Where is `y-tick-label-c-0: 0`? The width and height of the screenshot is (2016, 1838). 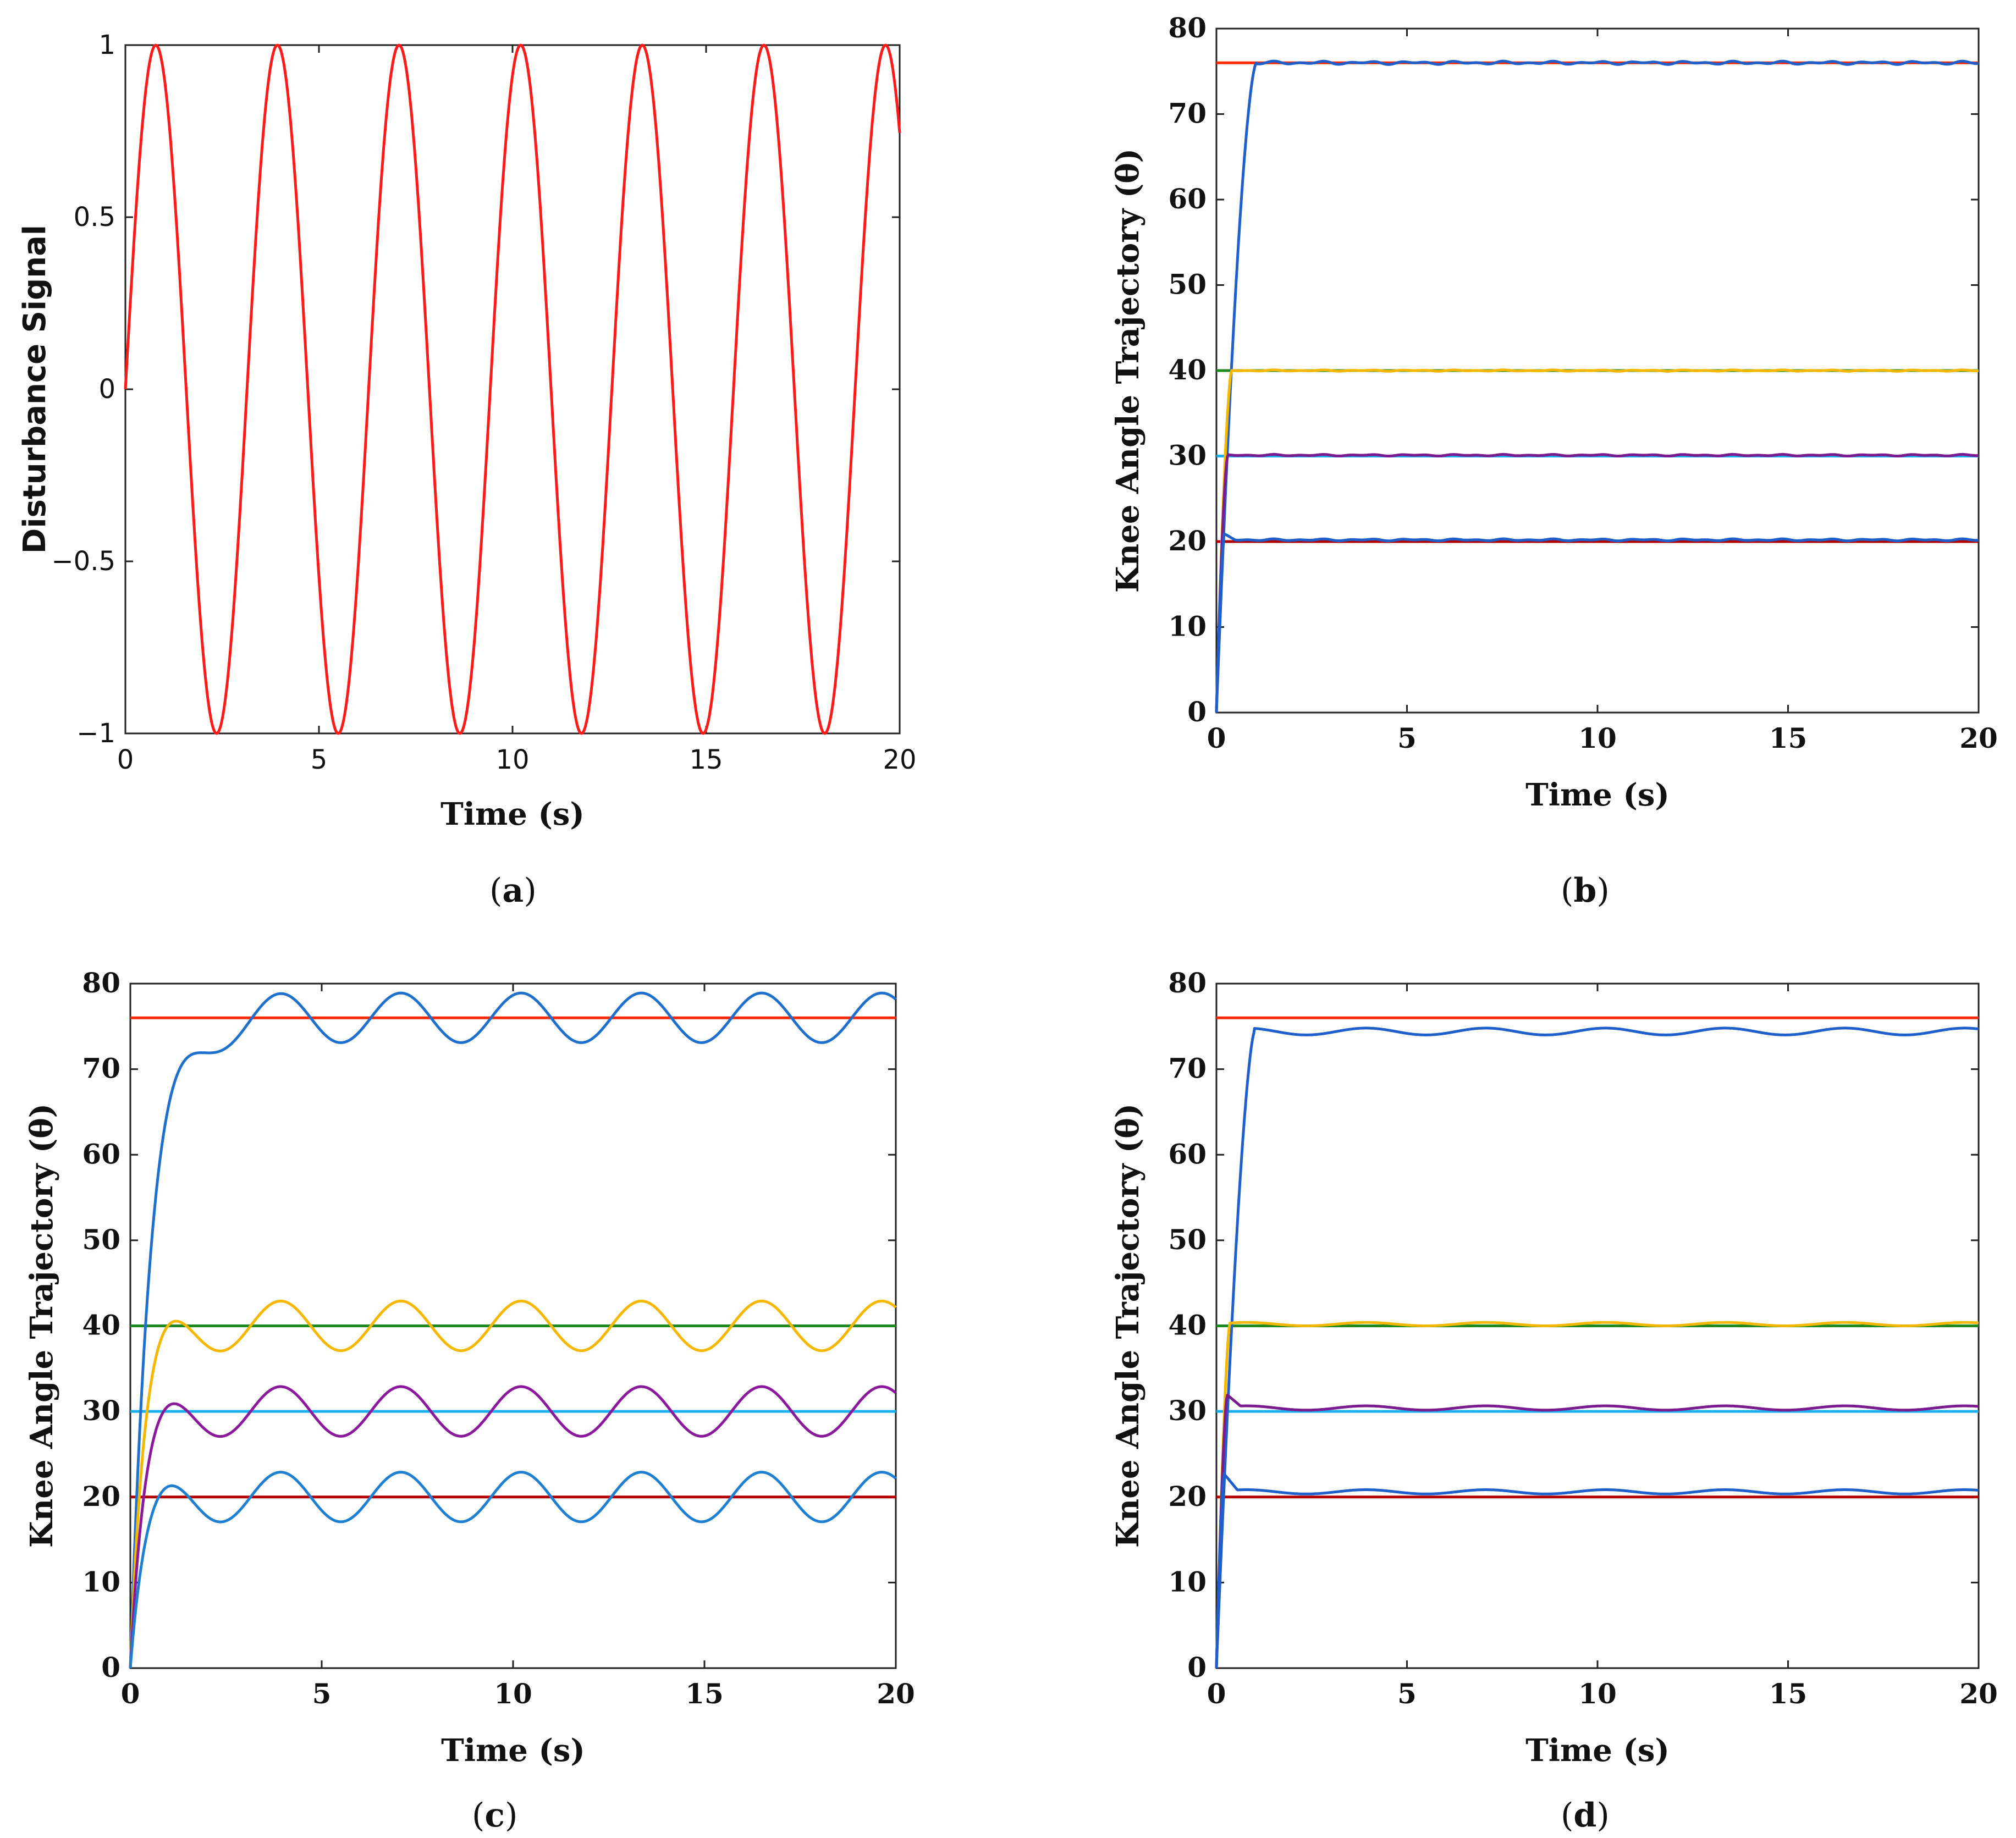 y-tick-label-c-0: 0 is located at coordinates (110, 1667).